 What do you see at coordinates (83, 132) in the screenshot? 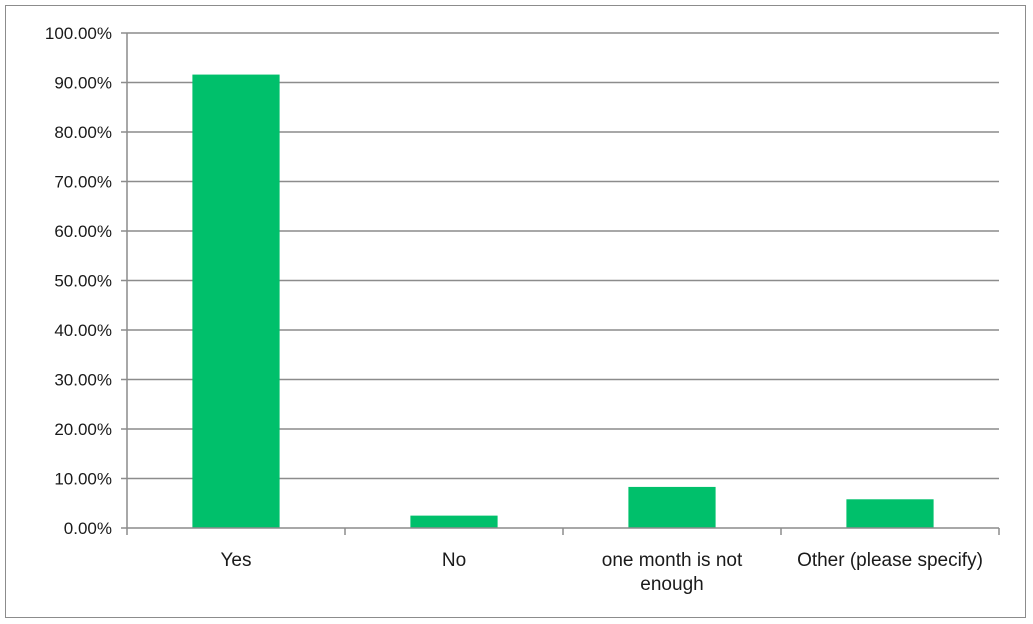
I see `y-tick-label: 80.00%` at bounding box center [83, 132].